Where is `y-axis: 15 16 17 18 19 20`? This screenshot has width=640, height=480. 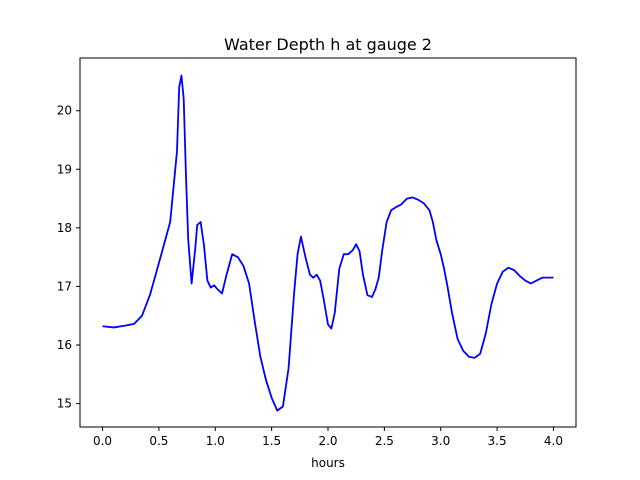
y-axis: 15 16 17 18 19 20 is located at coordinates (68, 257).